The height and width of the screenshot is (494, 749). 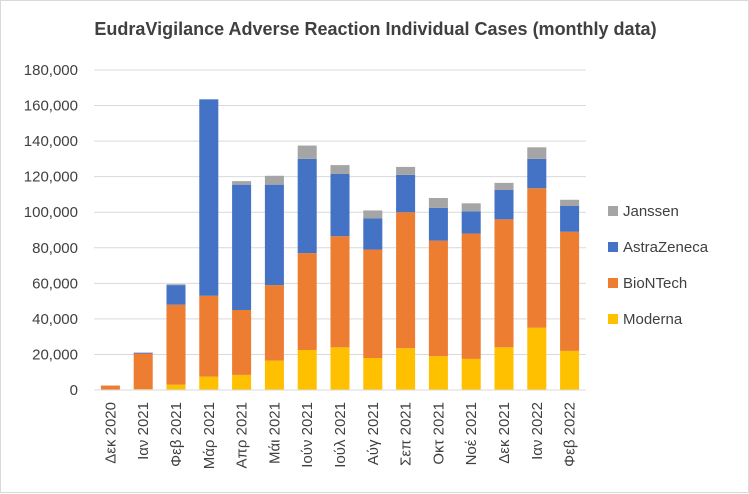 What do you see at coordinates (176, 434) in the screenshot?
I see `x-tick-label: Φεβ 2021` at bounding box center [176, 434].